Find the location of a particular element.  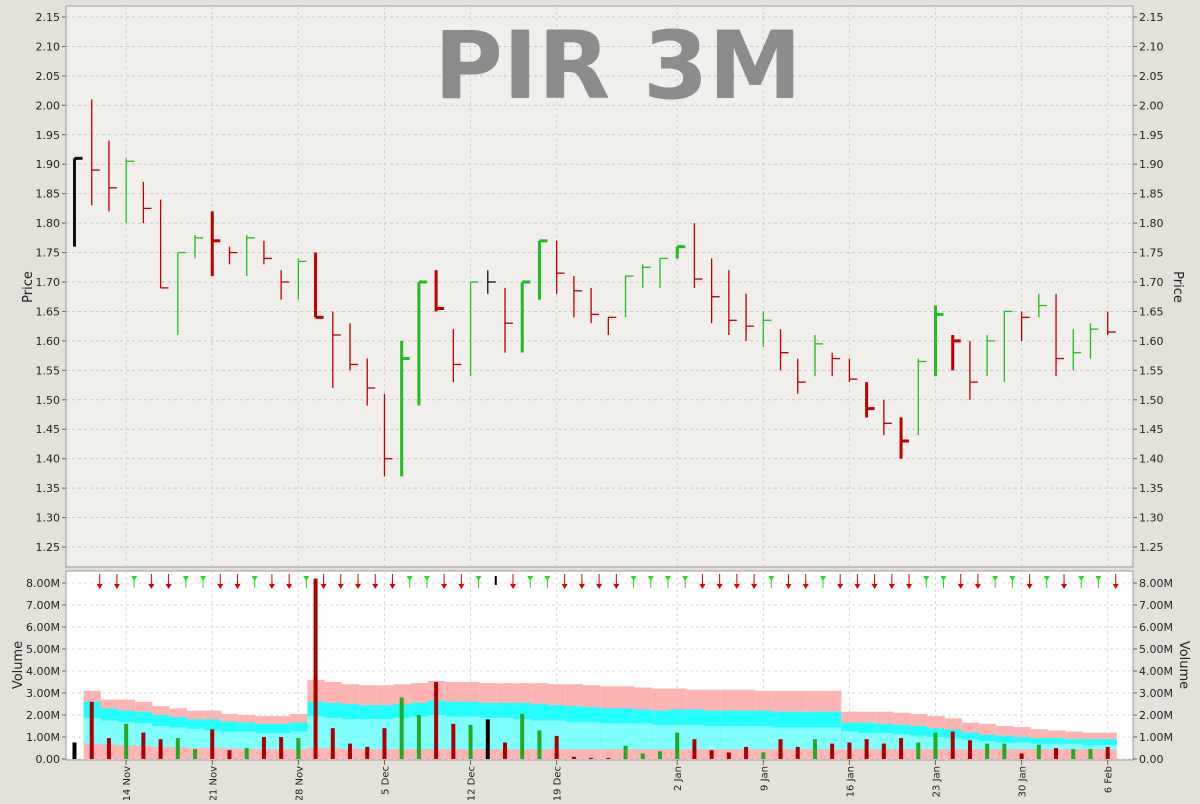

price-tick-label: 1.70 is located at coordinates (48, 282).